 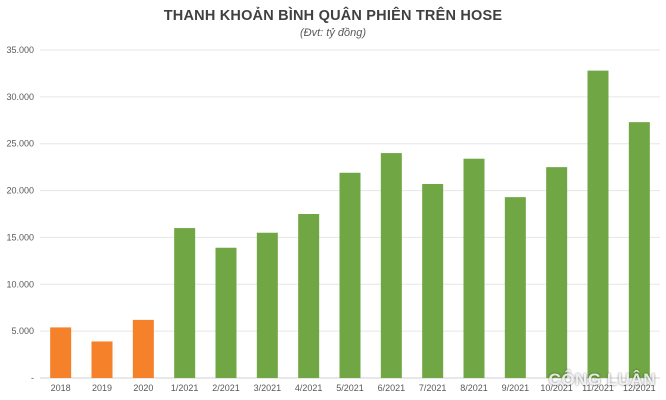 I want to click on y-tick-label: -, so click(x=32, y=378).